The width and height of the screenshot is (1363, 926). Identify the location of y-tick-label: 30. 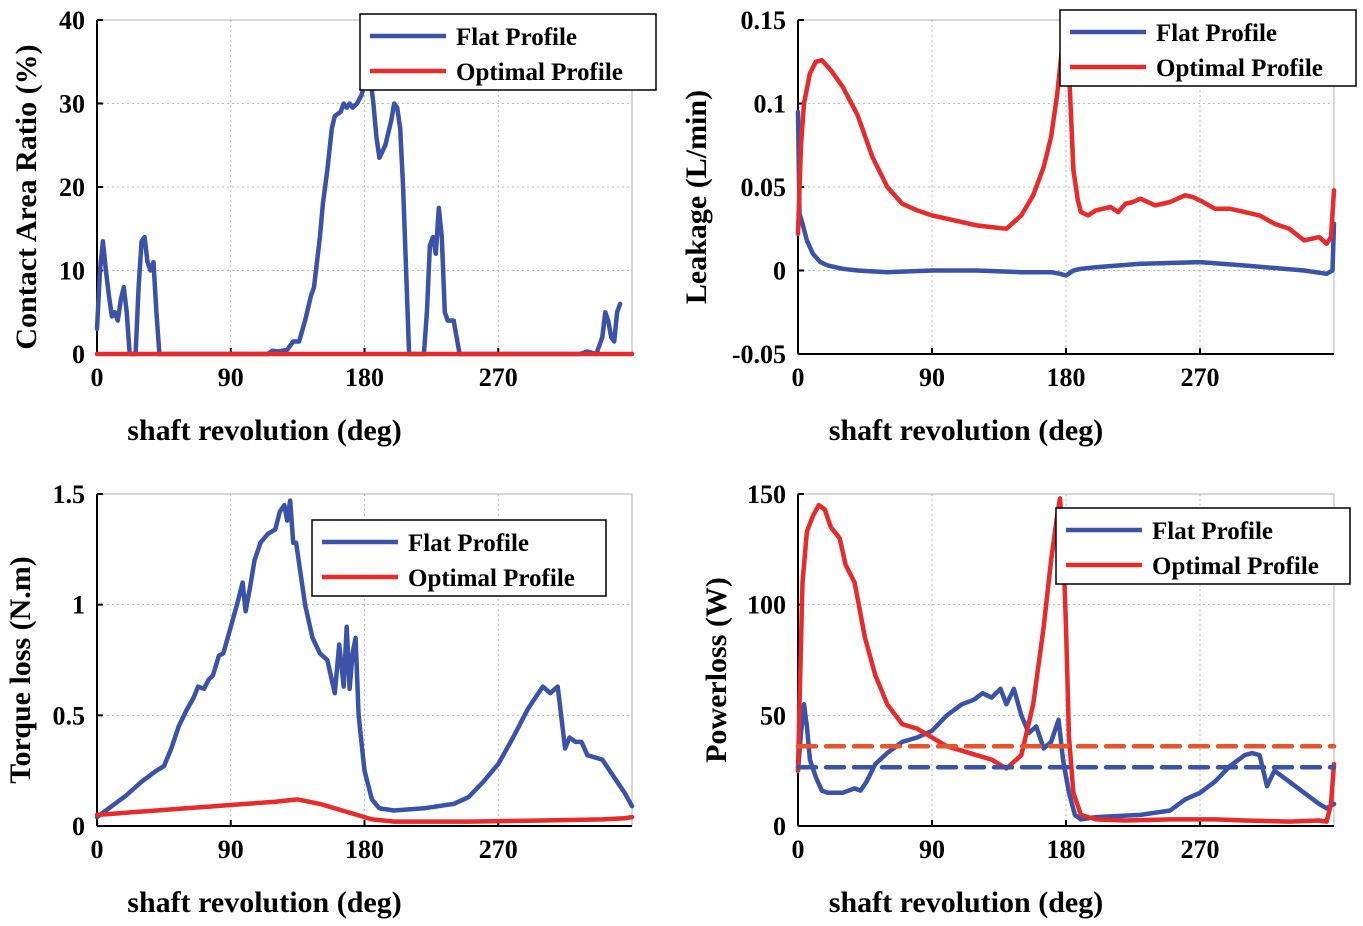
(72, 104).